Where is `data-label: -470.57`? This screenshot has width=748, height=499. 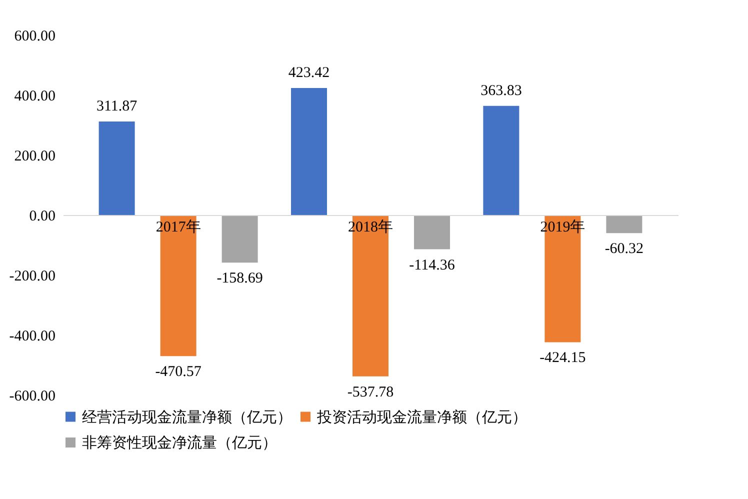 data-label: -470.57 is located at coordinates (178, 372).